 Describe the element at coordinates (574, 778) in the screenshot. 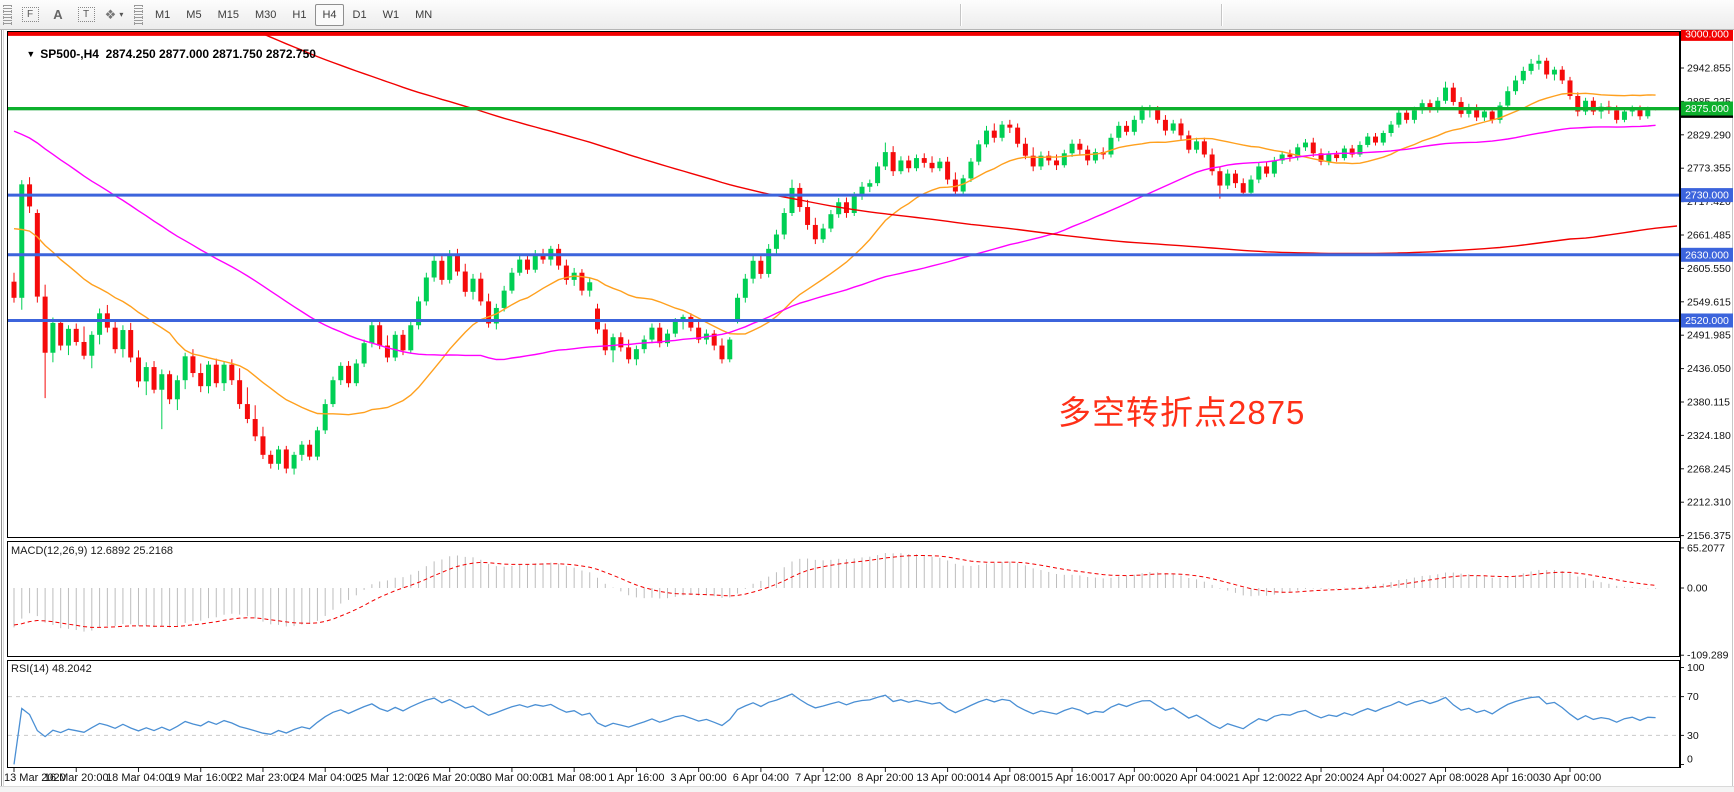

I see `time-tick-label: 31 Mar 08:00` at that location.